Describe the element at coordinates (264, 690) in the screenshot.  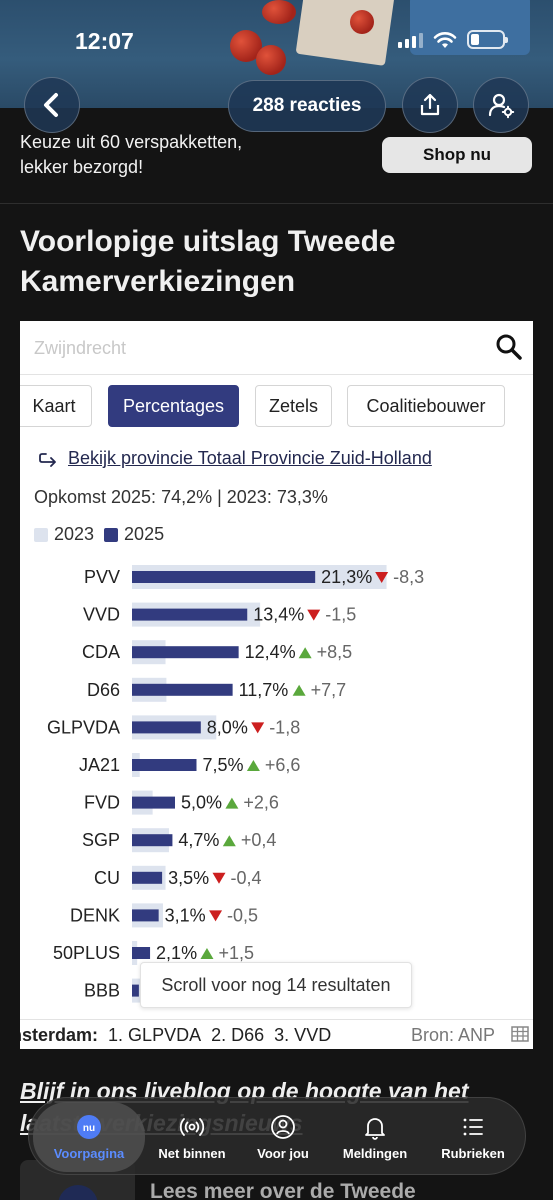
I see `value-label: 11,7%` at that location.